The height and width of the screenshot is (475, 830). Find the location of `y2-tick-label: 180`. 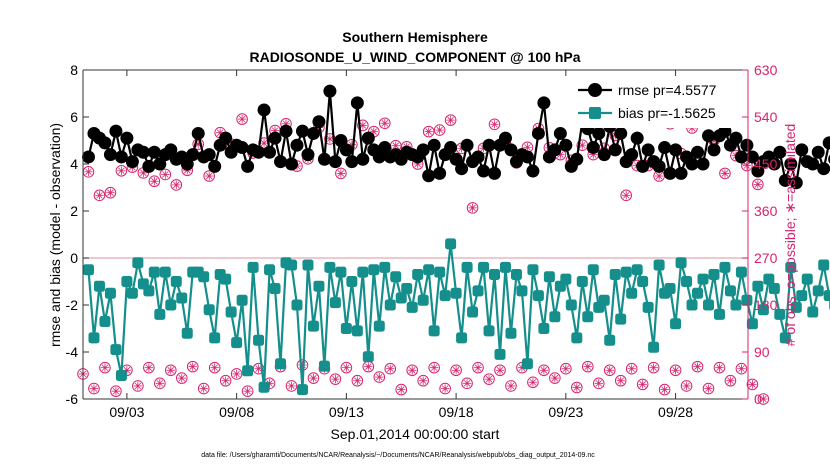

y2-tick-label: 180 is located at coordinates (766, 305).